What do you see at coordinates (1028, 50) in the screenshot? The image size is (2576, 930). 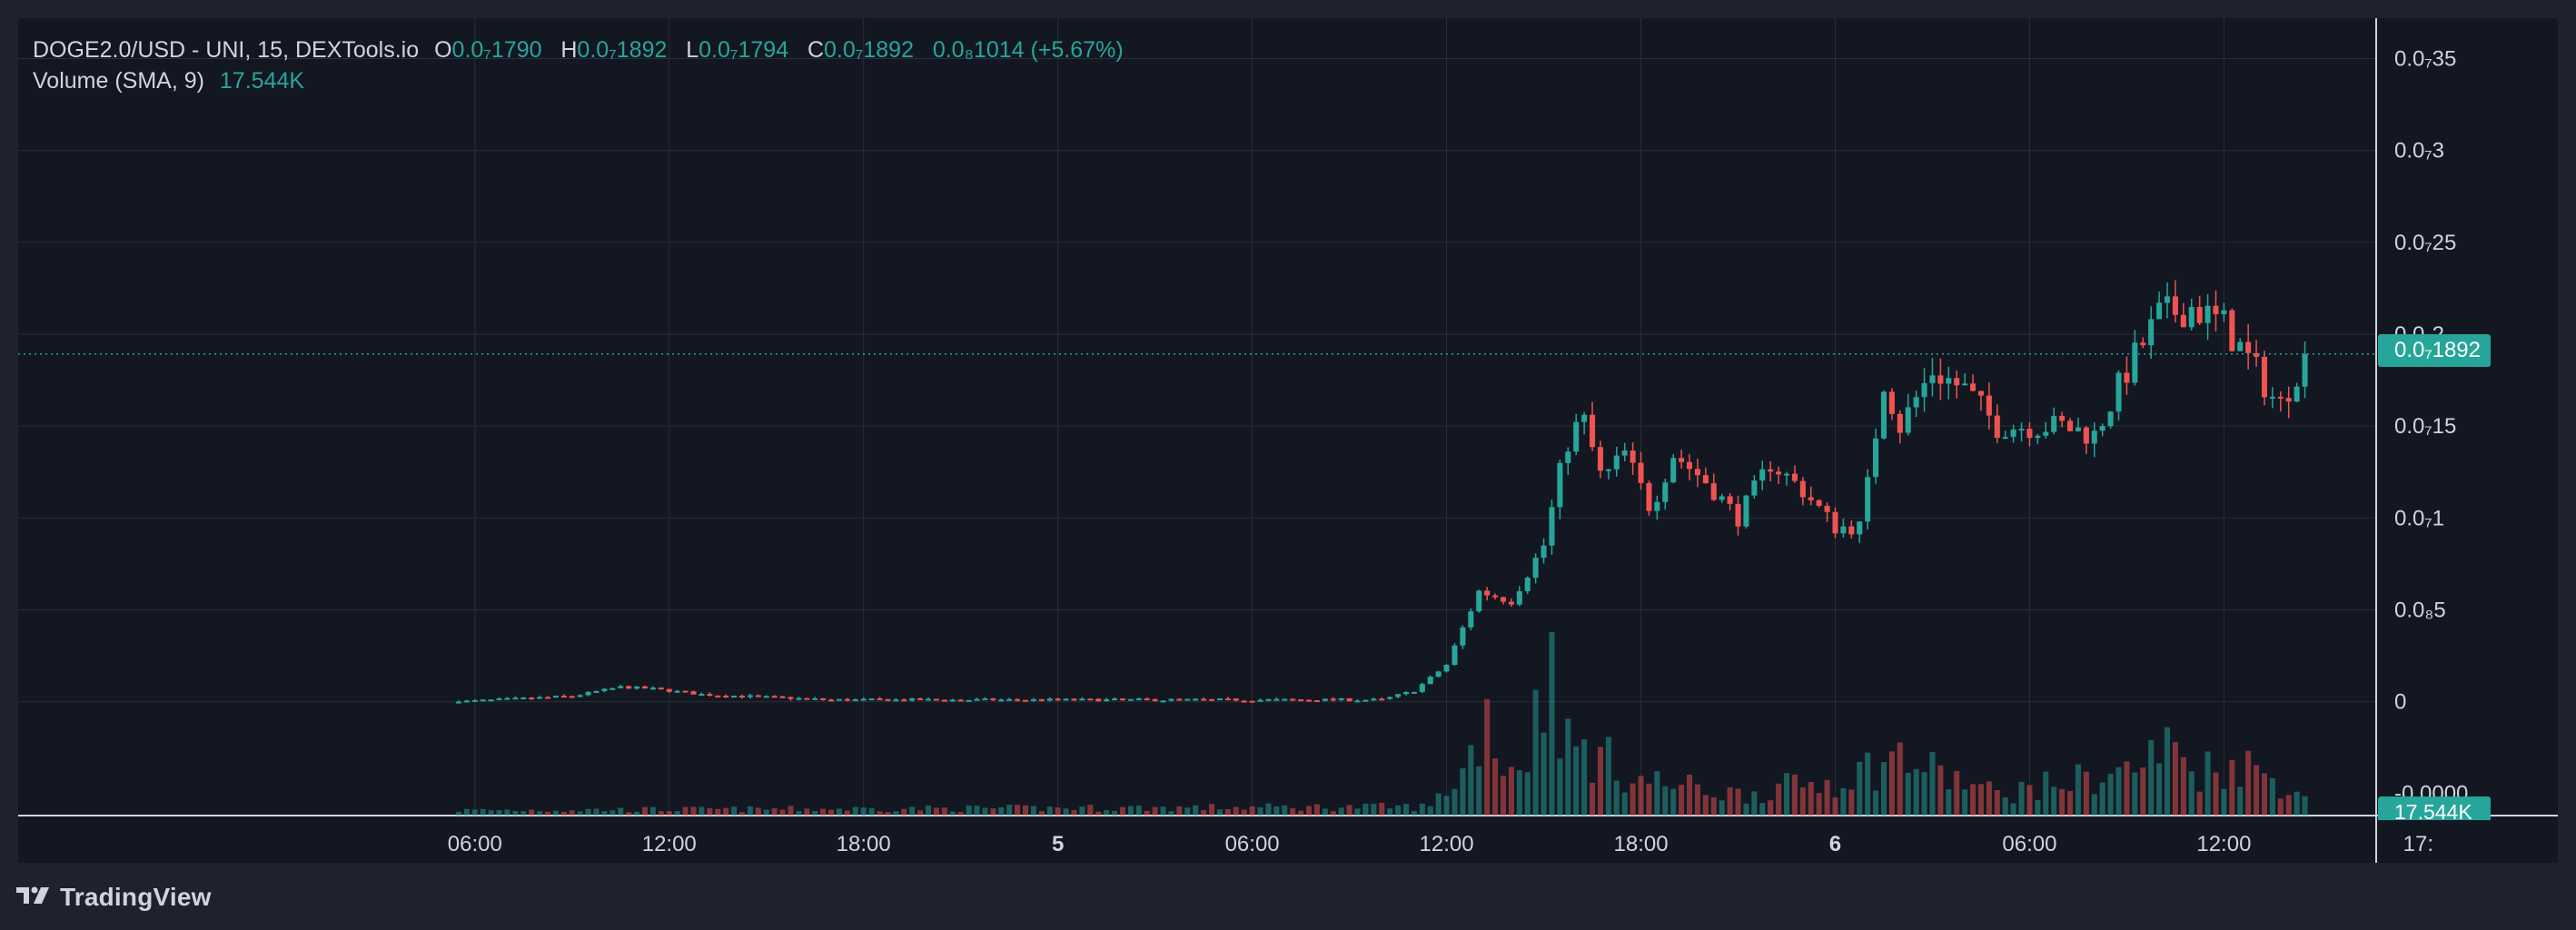 I see `change-value: 0.0₈1014 (+5.67%)` at bounding box center [1028, 50].